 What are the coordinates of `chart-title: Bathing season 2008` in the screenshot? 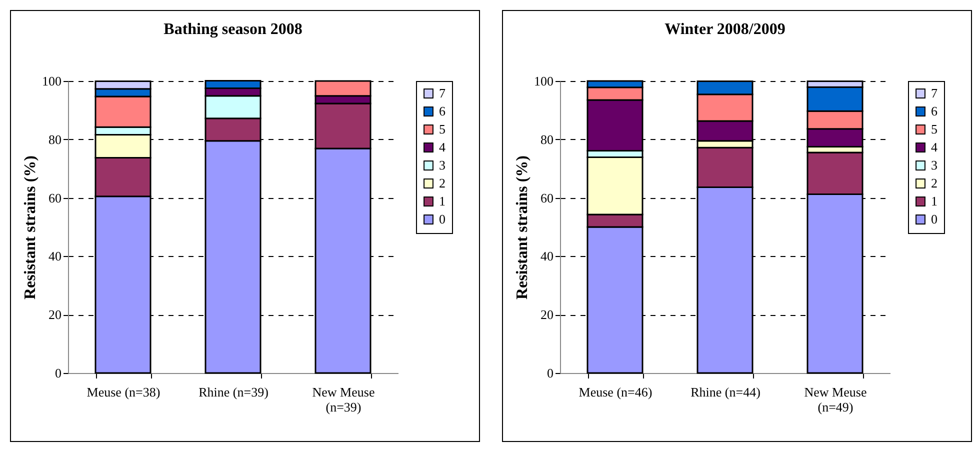 It's located at (233, 29).